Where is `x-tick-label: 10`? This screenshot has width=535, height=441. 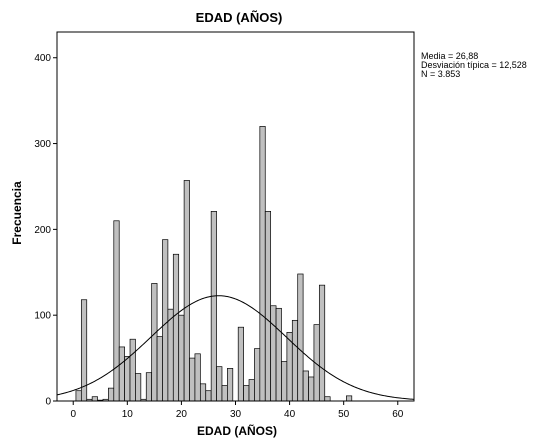
x-tick-label: 10 is located at coordinates (128, 414).